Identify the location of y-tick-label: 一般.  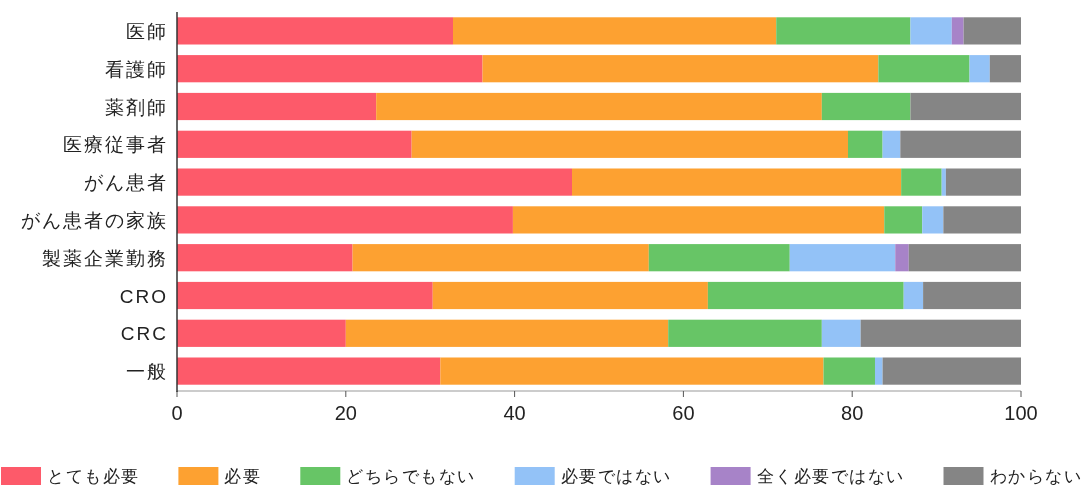
(147, 372).